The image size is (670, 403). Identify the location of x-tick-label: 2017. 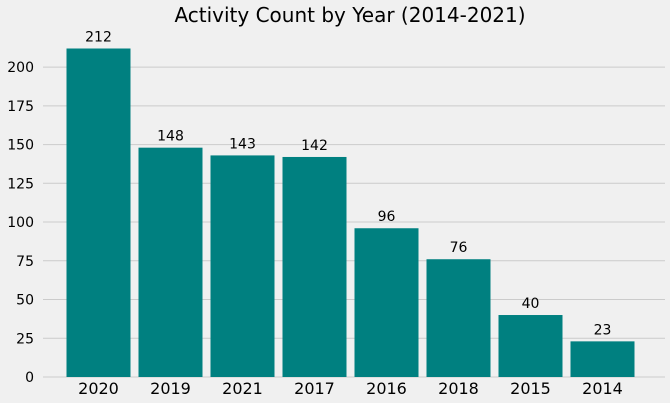
(314, 388).